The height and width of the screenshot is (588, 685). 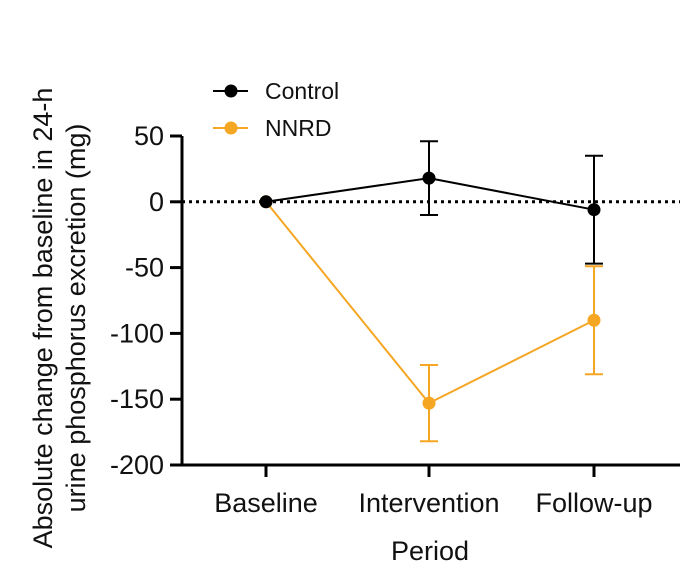 I want to click on y-tick-label: 50, so click(x=149, y=136).